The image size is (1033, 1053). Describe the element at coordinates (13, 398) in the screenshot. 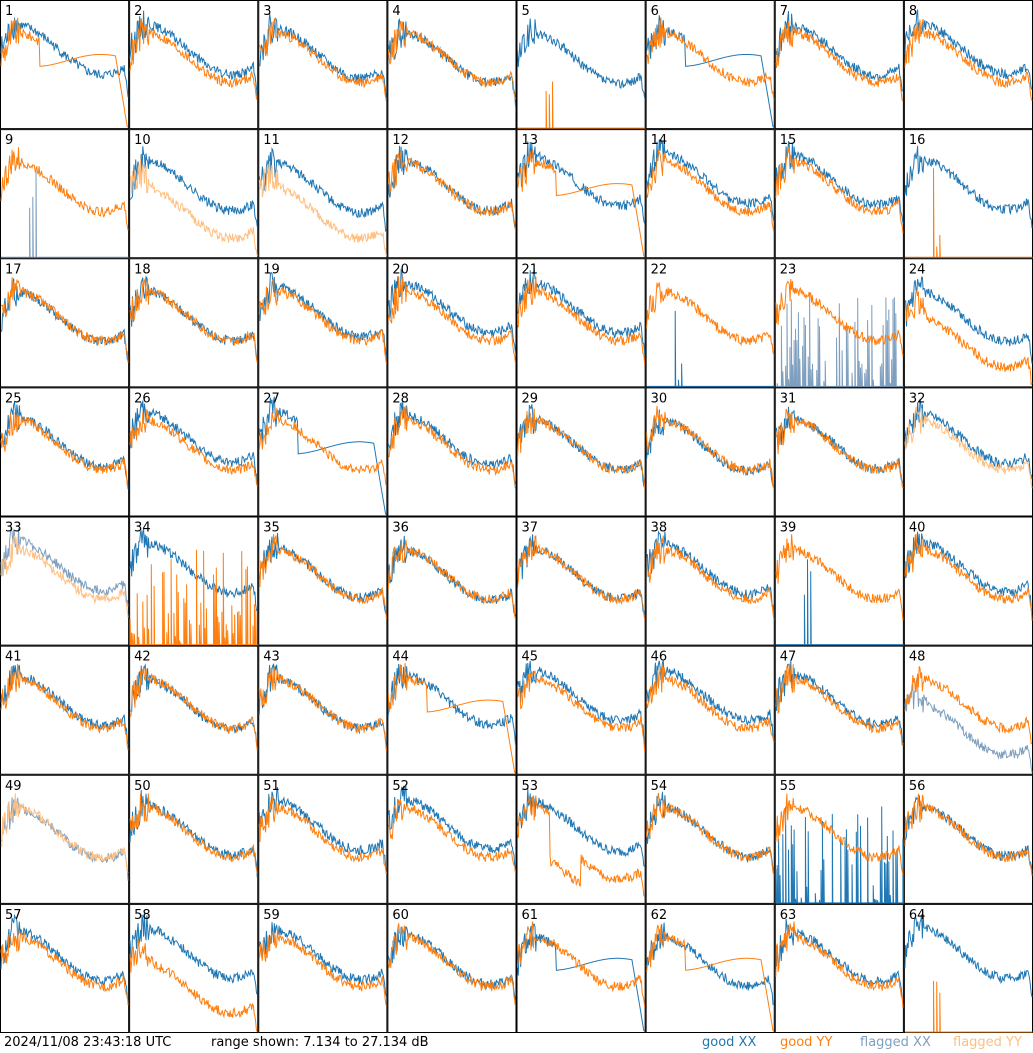

I see `panel-label: 25` at that location.